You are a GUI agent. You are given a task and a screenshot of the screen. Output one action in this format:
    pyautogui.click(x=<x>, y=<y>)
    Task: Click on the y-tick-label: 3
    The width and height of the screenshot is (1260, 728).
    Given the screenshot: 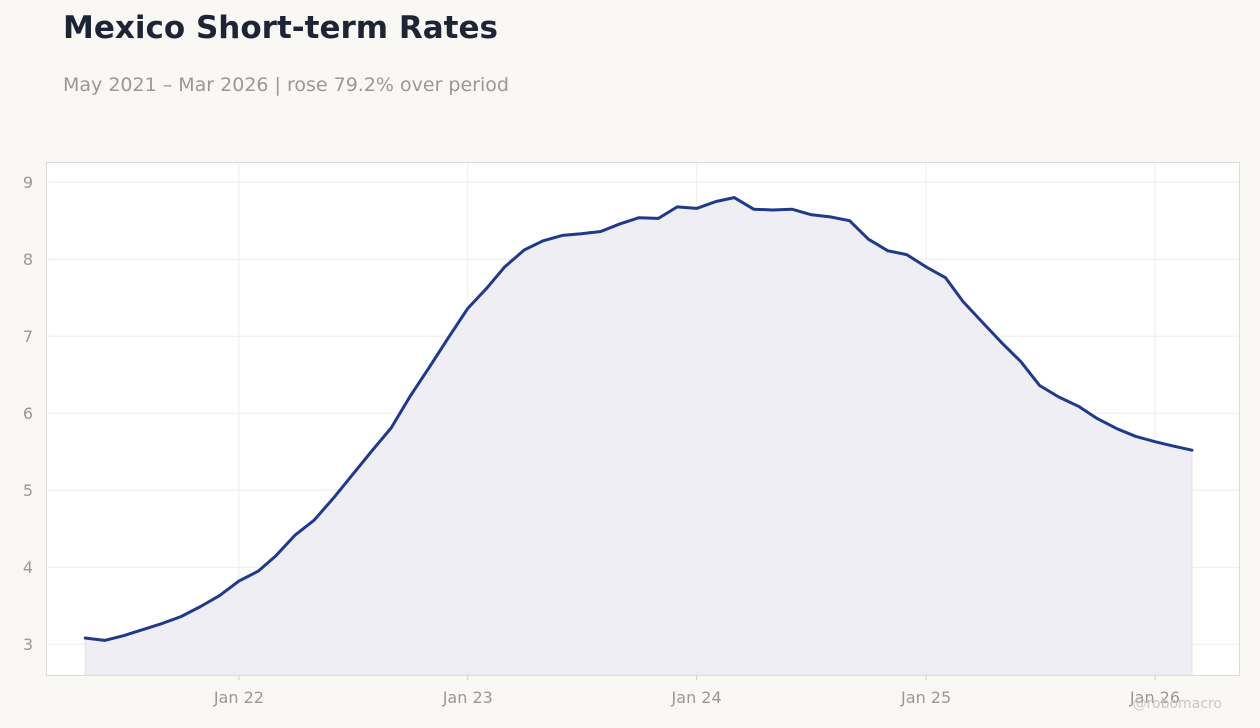 What is the action you would take?
    pyautogui.click(x=28, y=644)
    